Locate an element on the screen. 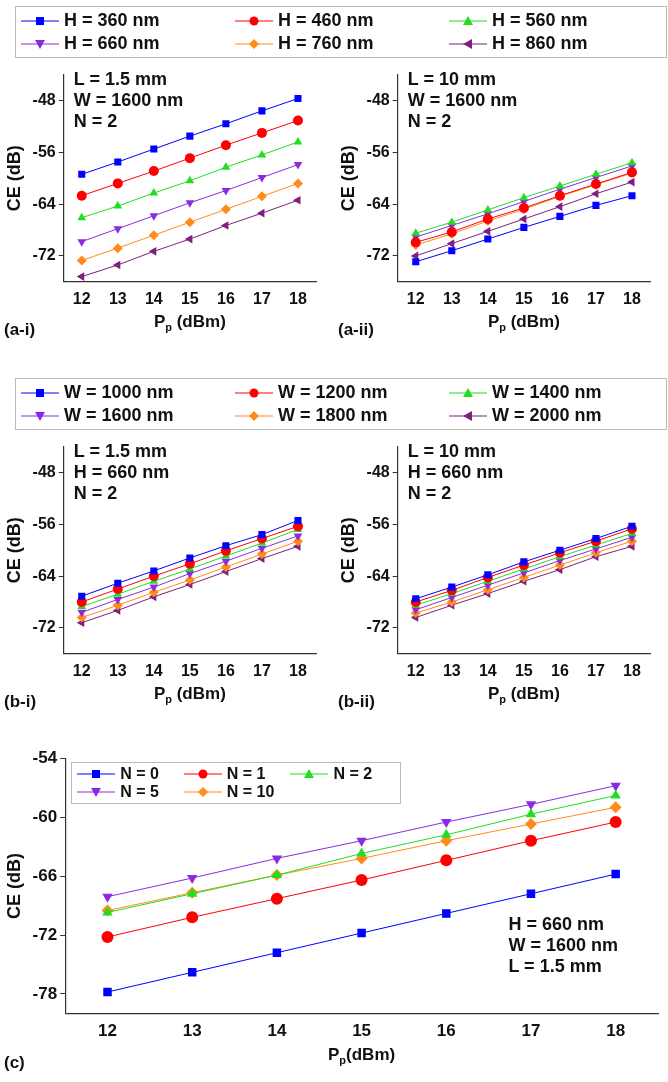 This screenshot has width=668, height=1082. legend-label: N = 10 is located at coordinates (250, 792).